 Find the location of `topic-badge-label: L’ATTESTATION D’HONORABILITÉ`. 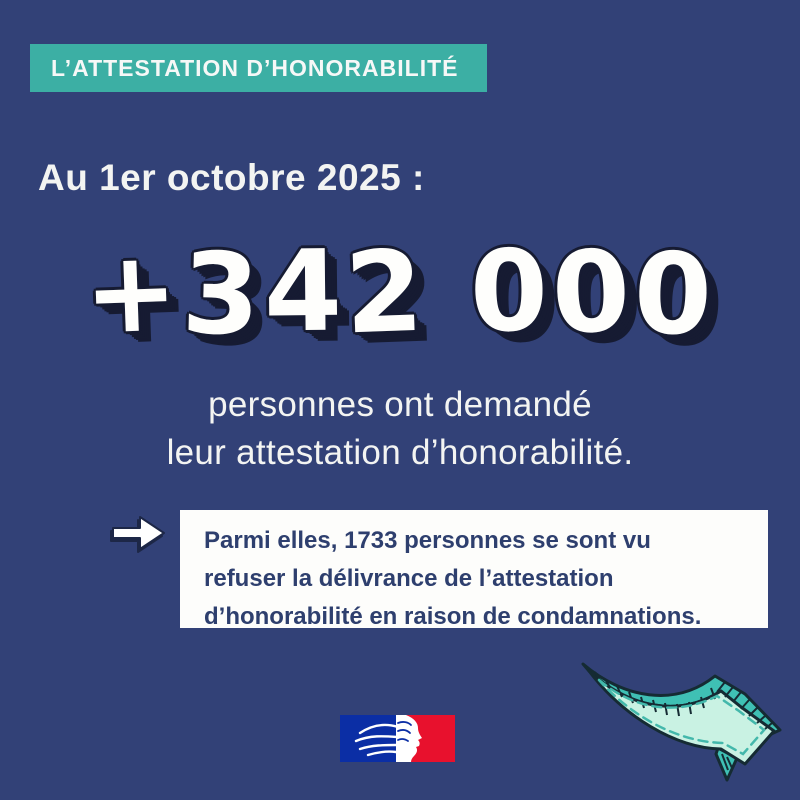

topic-badge-label: L’ATTESTATION D’HONORABILITÉ is located at coordinates (255, 67).